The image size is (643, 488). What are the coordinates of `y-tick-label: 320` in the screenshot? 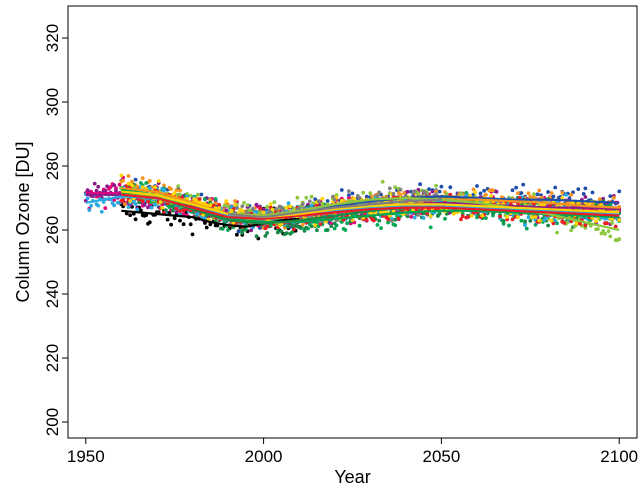 It's located at (52, 38).